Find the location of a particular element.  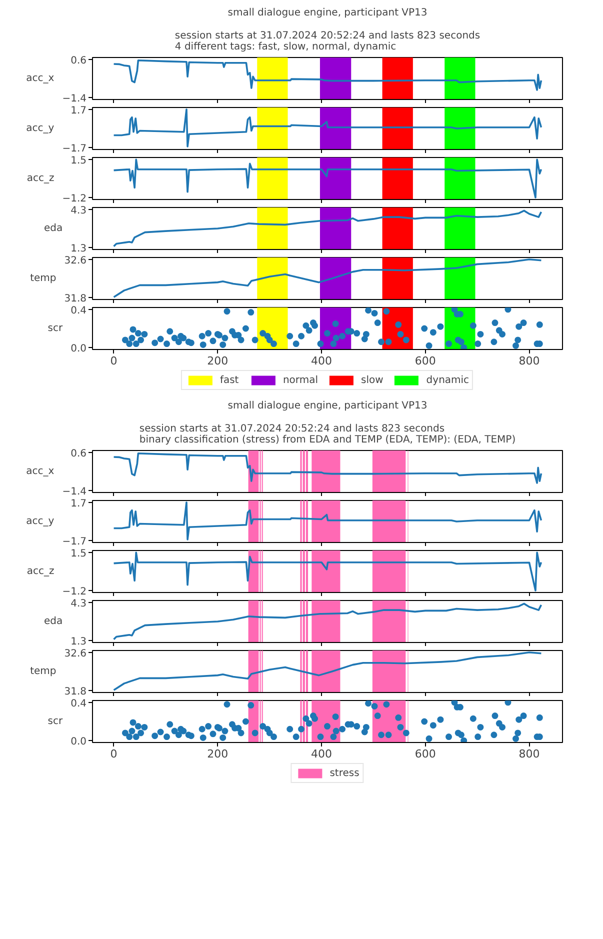

legend-label: slow is located at coordinates (372, 380).